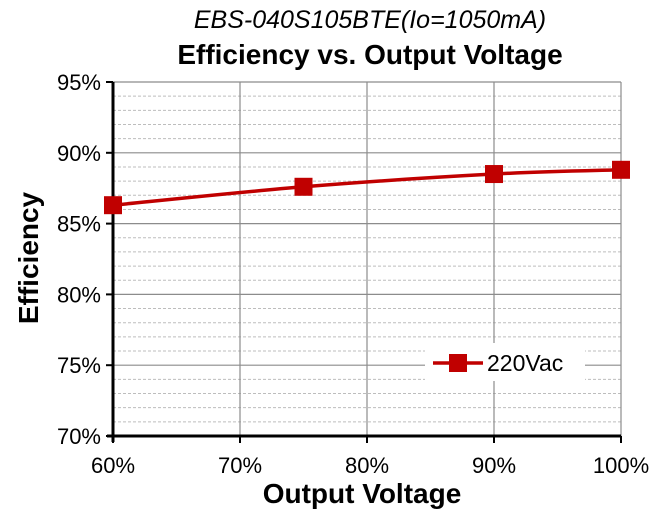 The width and height of the screenshot is (670, 518). Describe the element at coordinates (28, 257) in the screenshot. I see `y-axis-label: Efficiency` at that location.